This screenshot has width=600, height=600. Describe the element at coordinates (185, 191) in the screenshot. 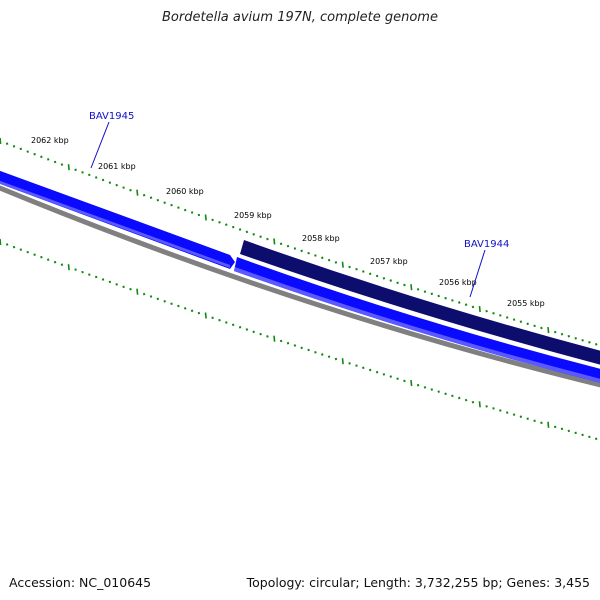

I see `tick-label-2060: 2060 kbp` at that location.